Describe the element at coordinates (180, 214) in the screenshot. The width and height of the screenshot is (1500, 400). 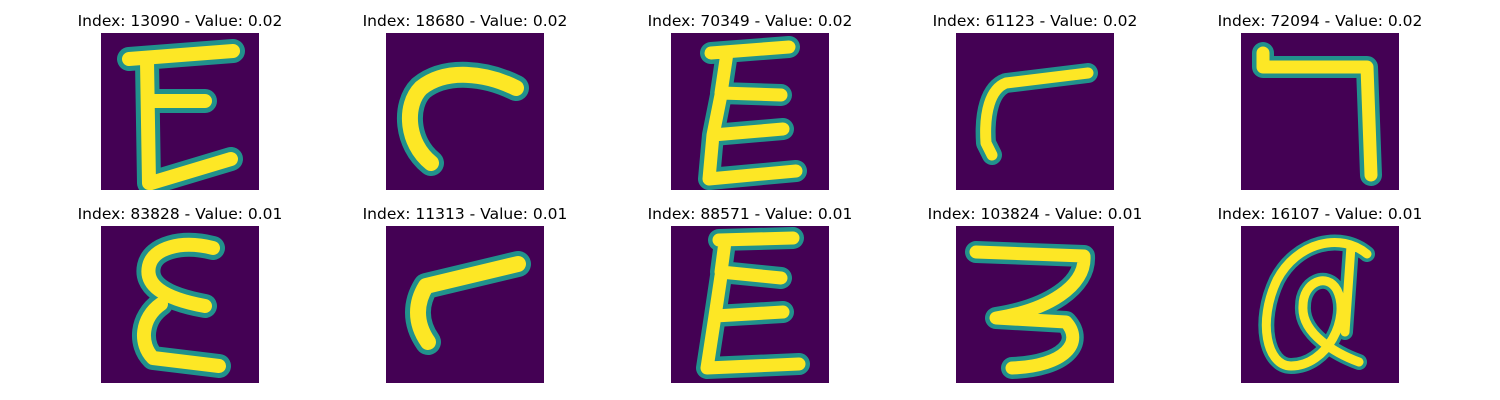
I see `panel-title: Index: 83828 - Value: 0.01` at that location.